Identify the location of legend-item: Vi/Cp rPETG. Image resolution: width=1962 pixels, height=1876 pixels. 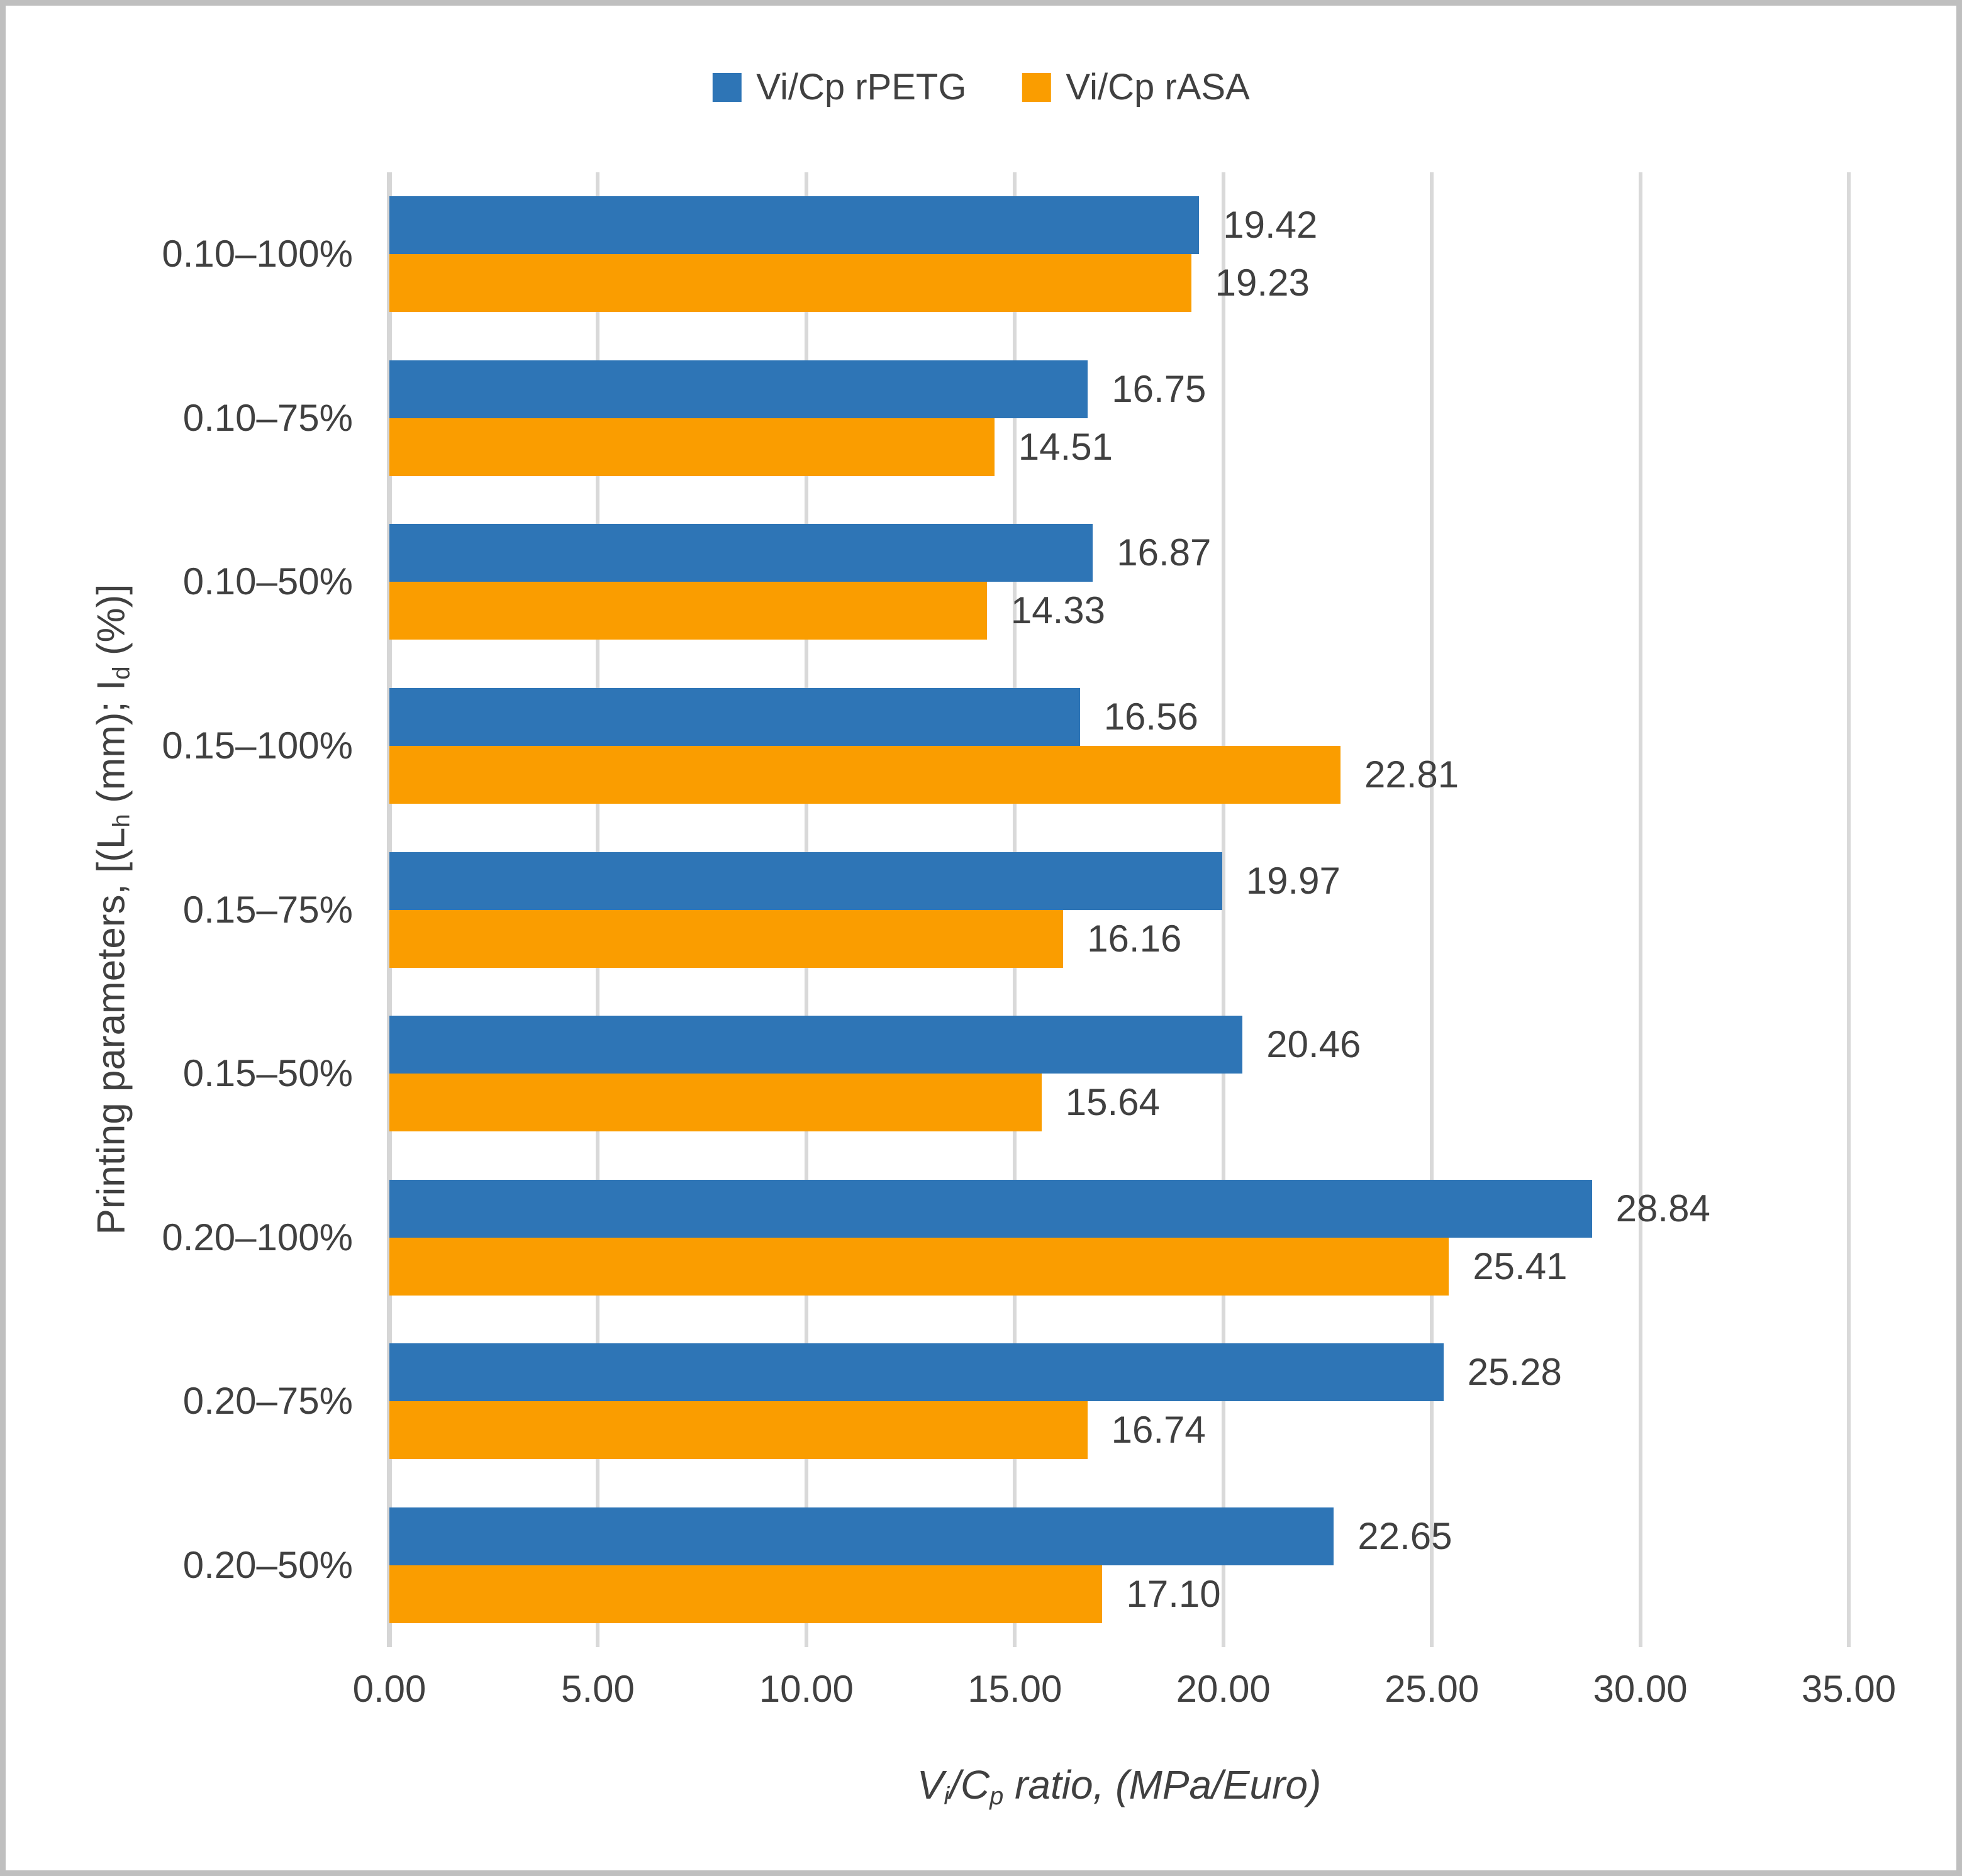
(839, 87).